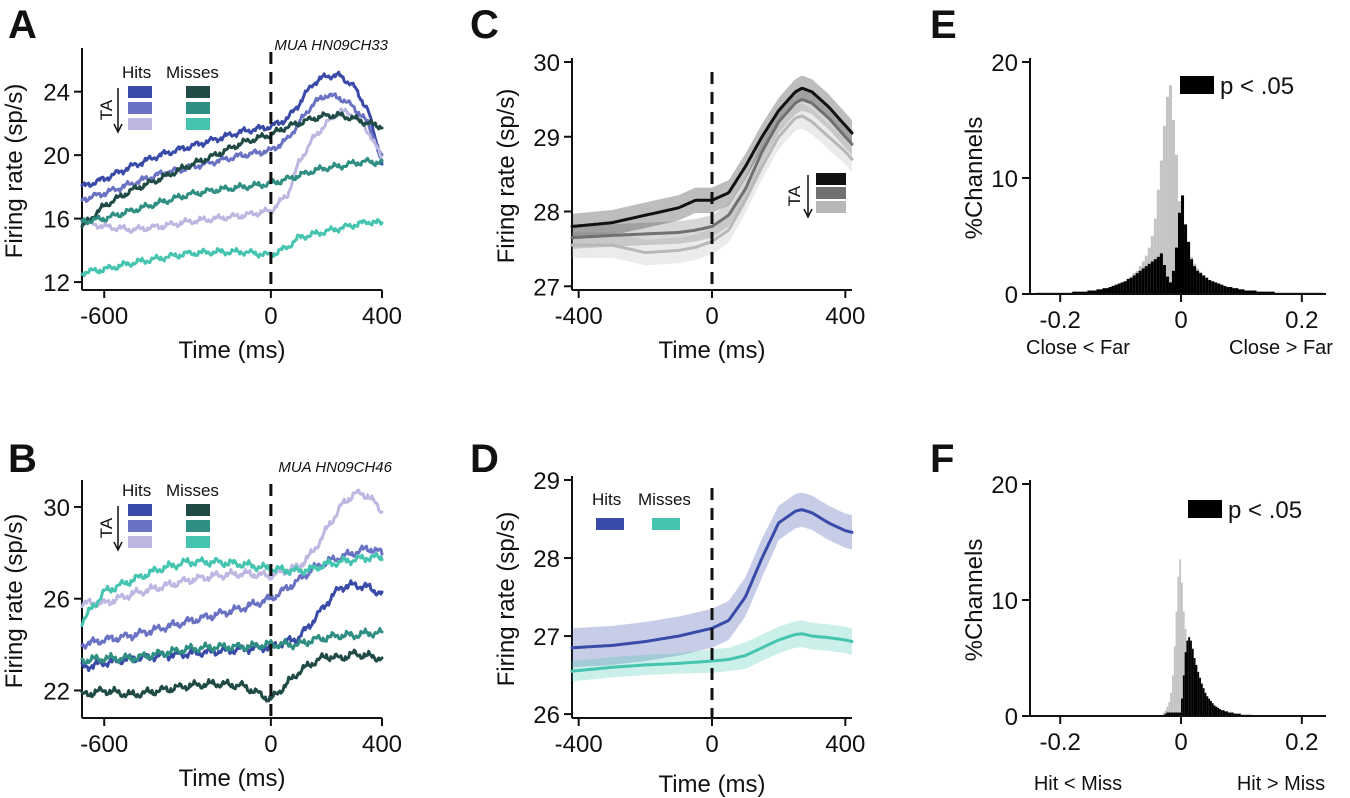 This screenshot has height=798, width=1350. I want to click on panel-letter-b: B, so click(22, 459).